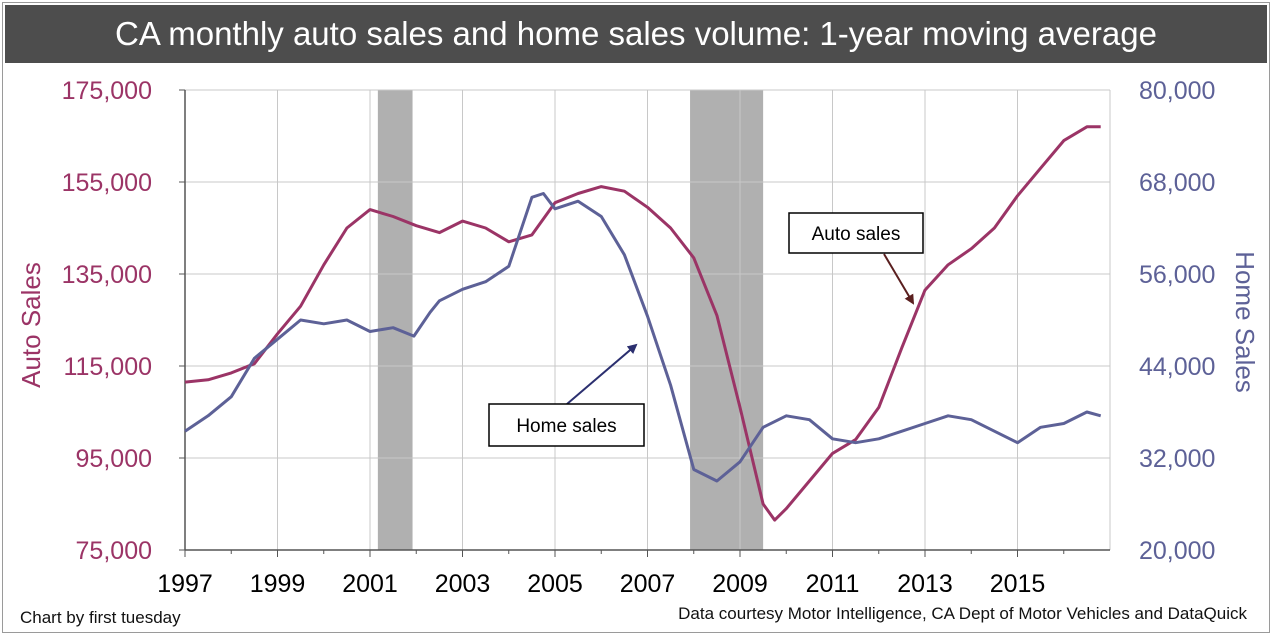 Image resolution: width=1274 pixels, height=637 pixels. Describe the element at coordinates (114, 459) in the screenshot. I see `left-tick-label: 95,000` at that location.